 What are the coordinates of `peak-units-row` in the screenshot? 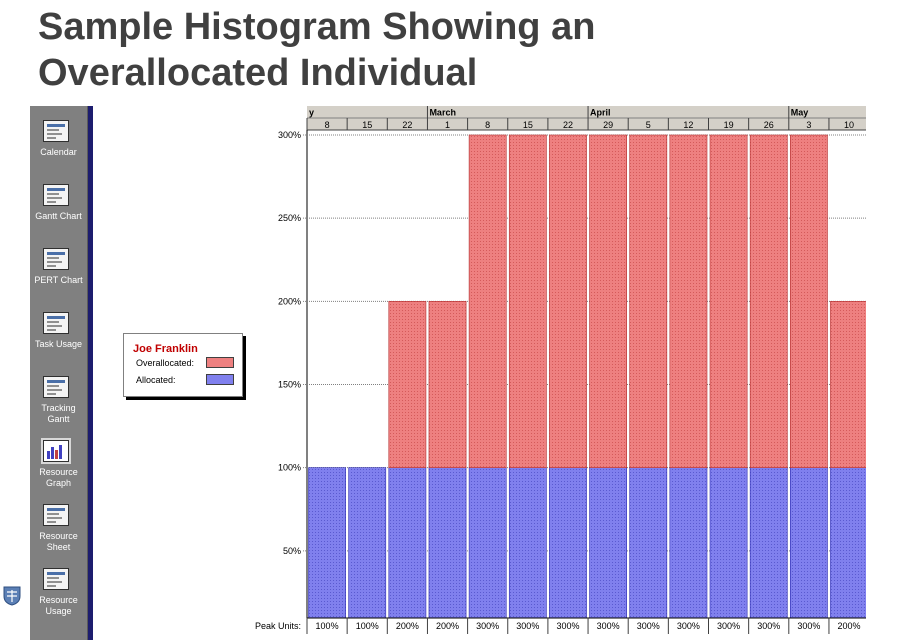 It's located at (586, 626).